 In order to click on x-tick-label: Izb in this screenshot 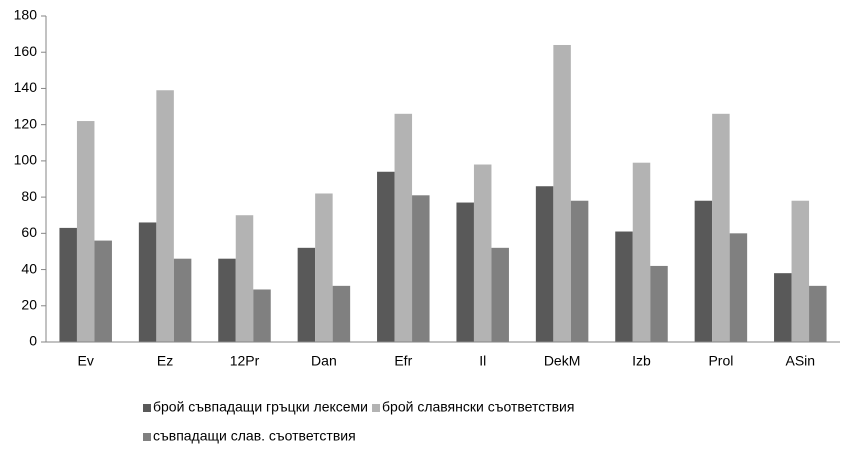, I will do `click(641, 361)`.